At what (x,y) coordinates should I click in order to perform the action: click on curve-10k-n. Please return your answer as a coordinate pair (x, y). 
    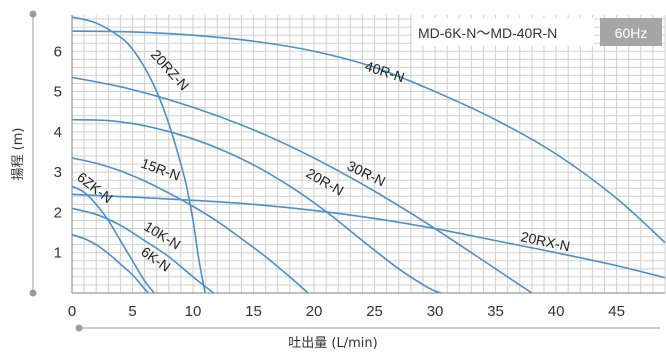
    Looking at the image, I should click on (143, 250).